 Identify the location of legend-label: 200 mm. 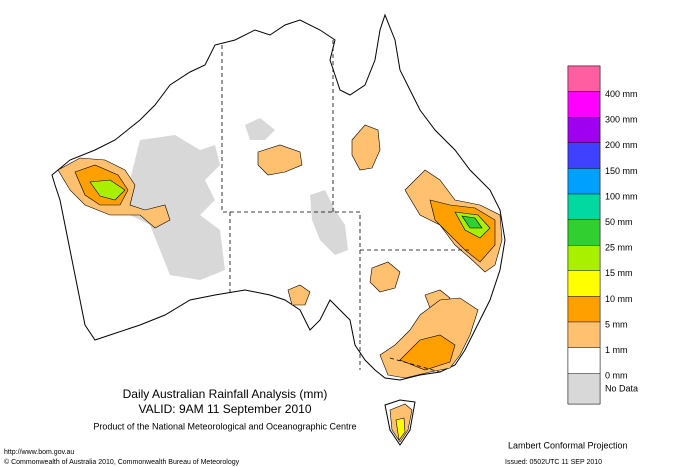
(621, 145).